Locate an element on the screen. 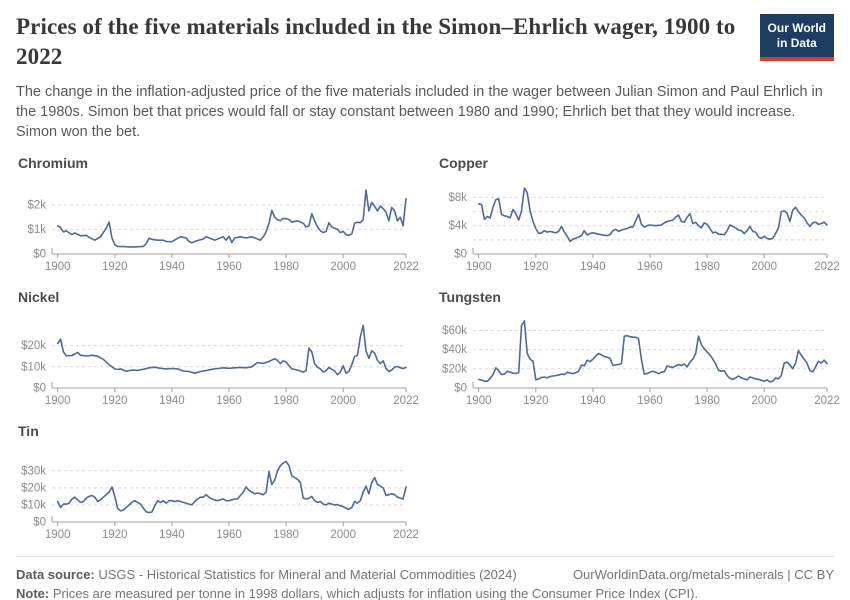  price-line-copper is located at coordinates (652, 214).